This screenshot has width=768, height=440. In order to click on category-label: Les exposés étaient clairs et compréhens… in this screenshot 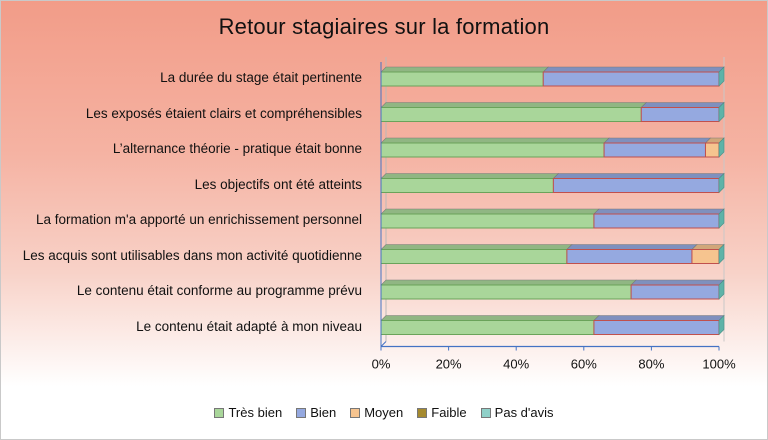, I will do `click(223, 113)`.